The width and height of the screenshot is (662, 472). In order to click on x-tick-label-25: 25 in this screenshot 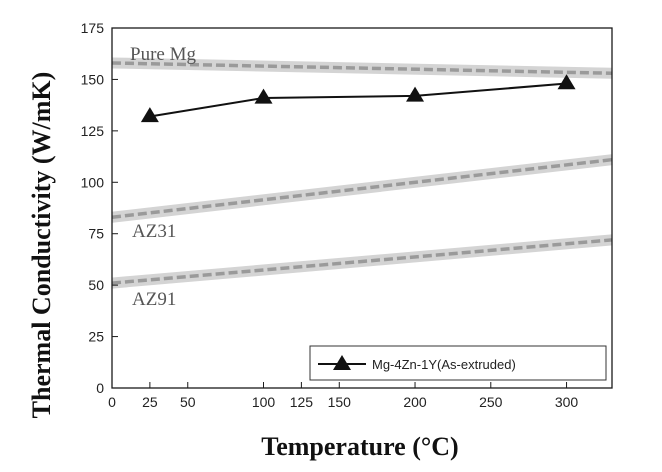, I will do `click(150, 402)`.